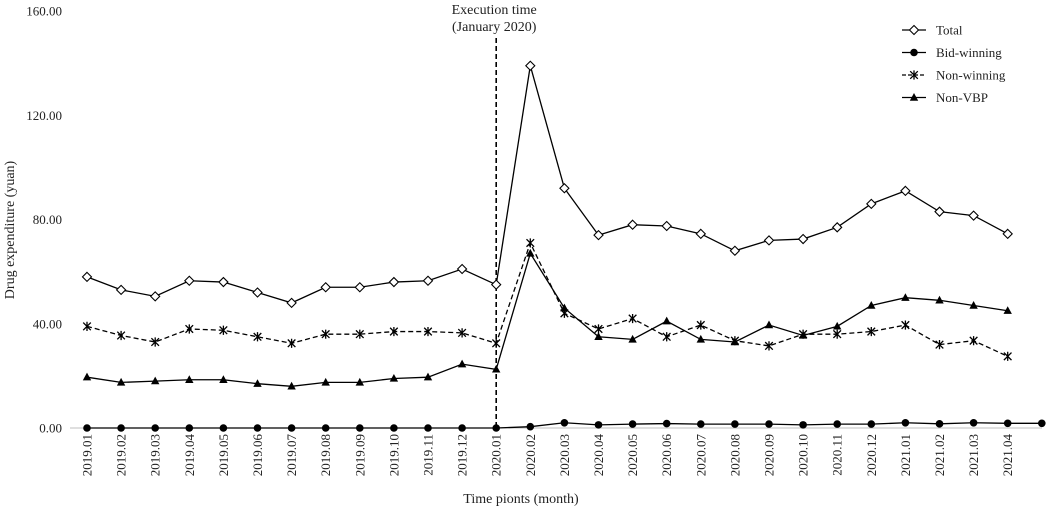 The height and width of the screenshot is (511, 1059). I want to click on x-tick-label: 2021.02, so click(939, 455).